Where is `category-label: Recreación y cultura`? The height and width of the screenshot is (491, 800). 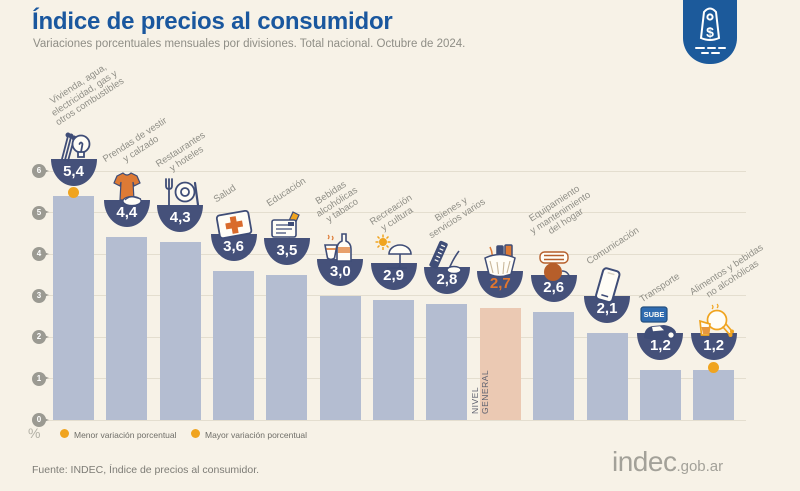 category-label: Recreación y cultura is located at coordinates (391, 212).